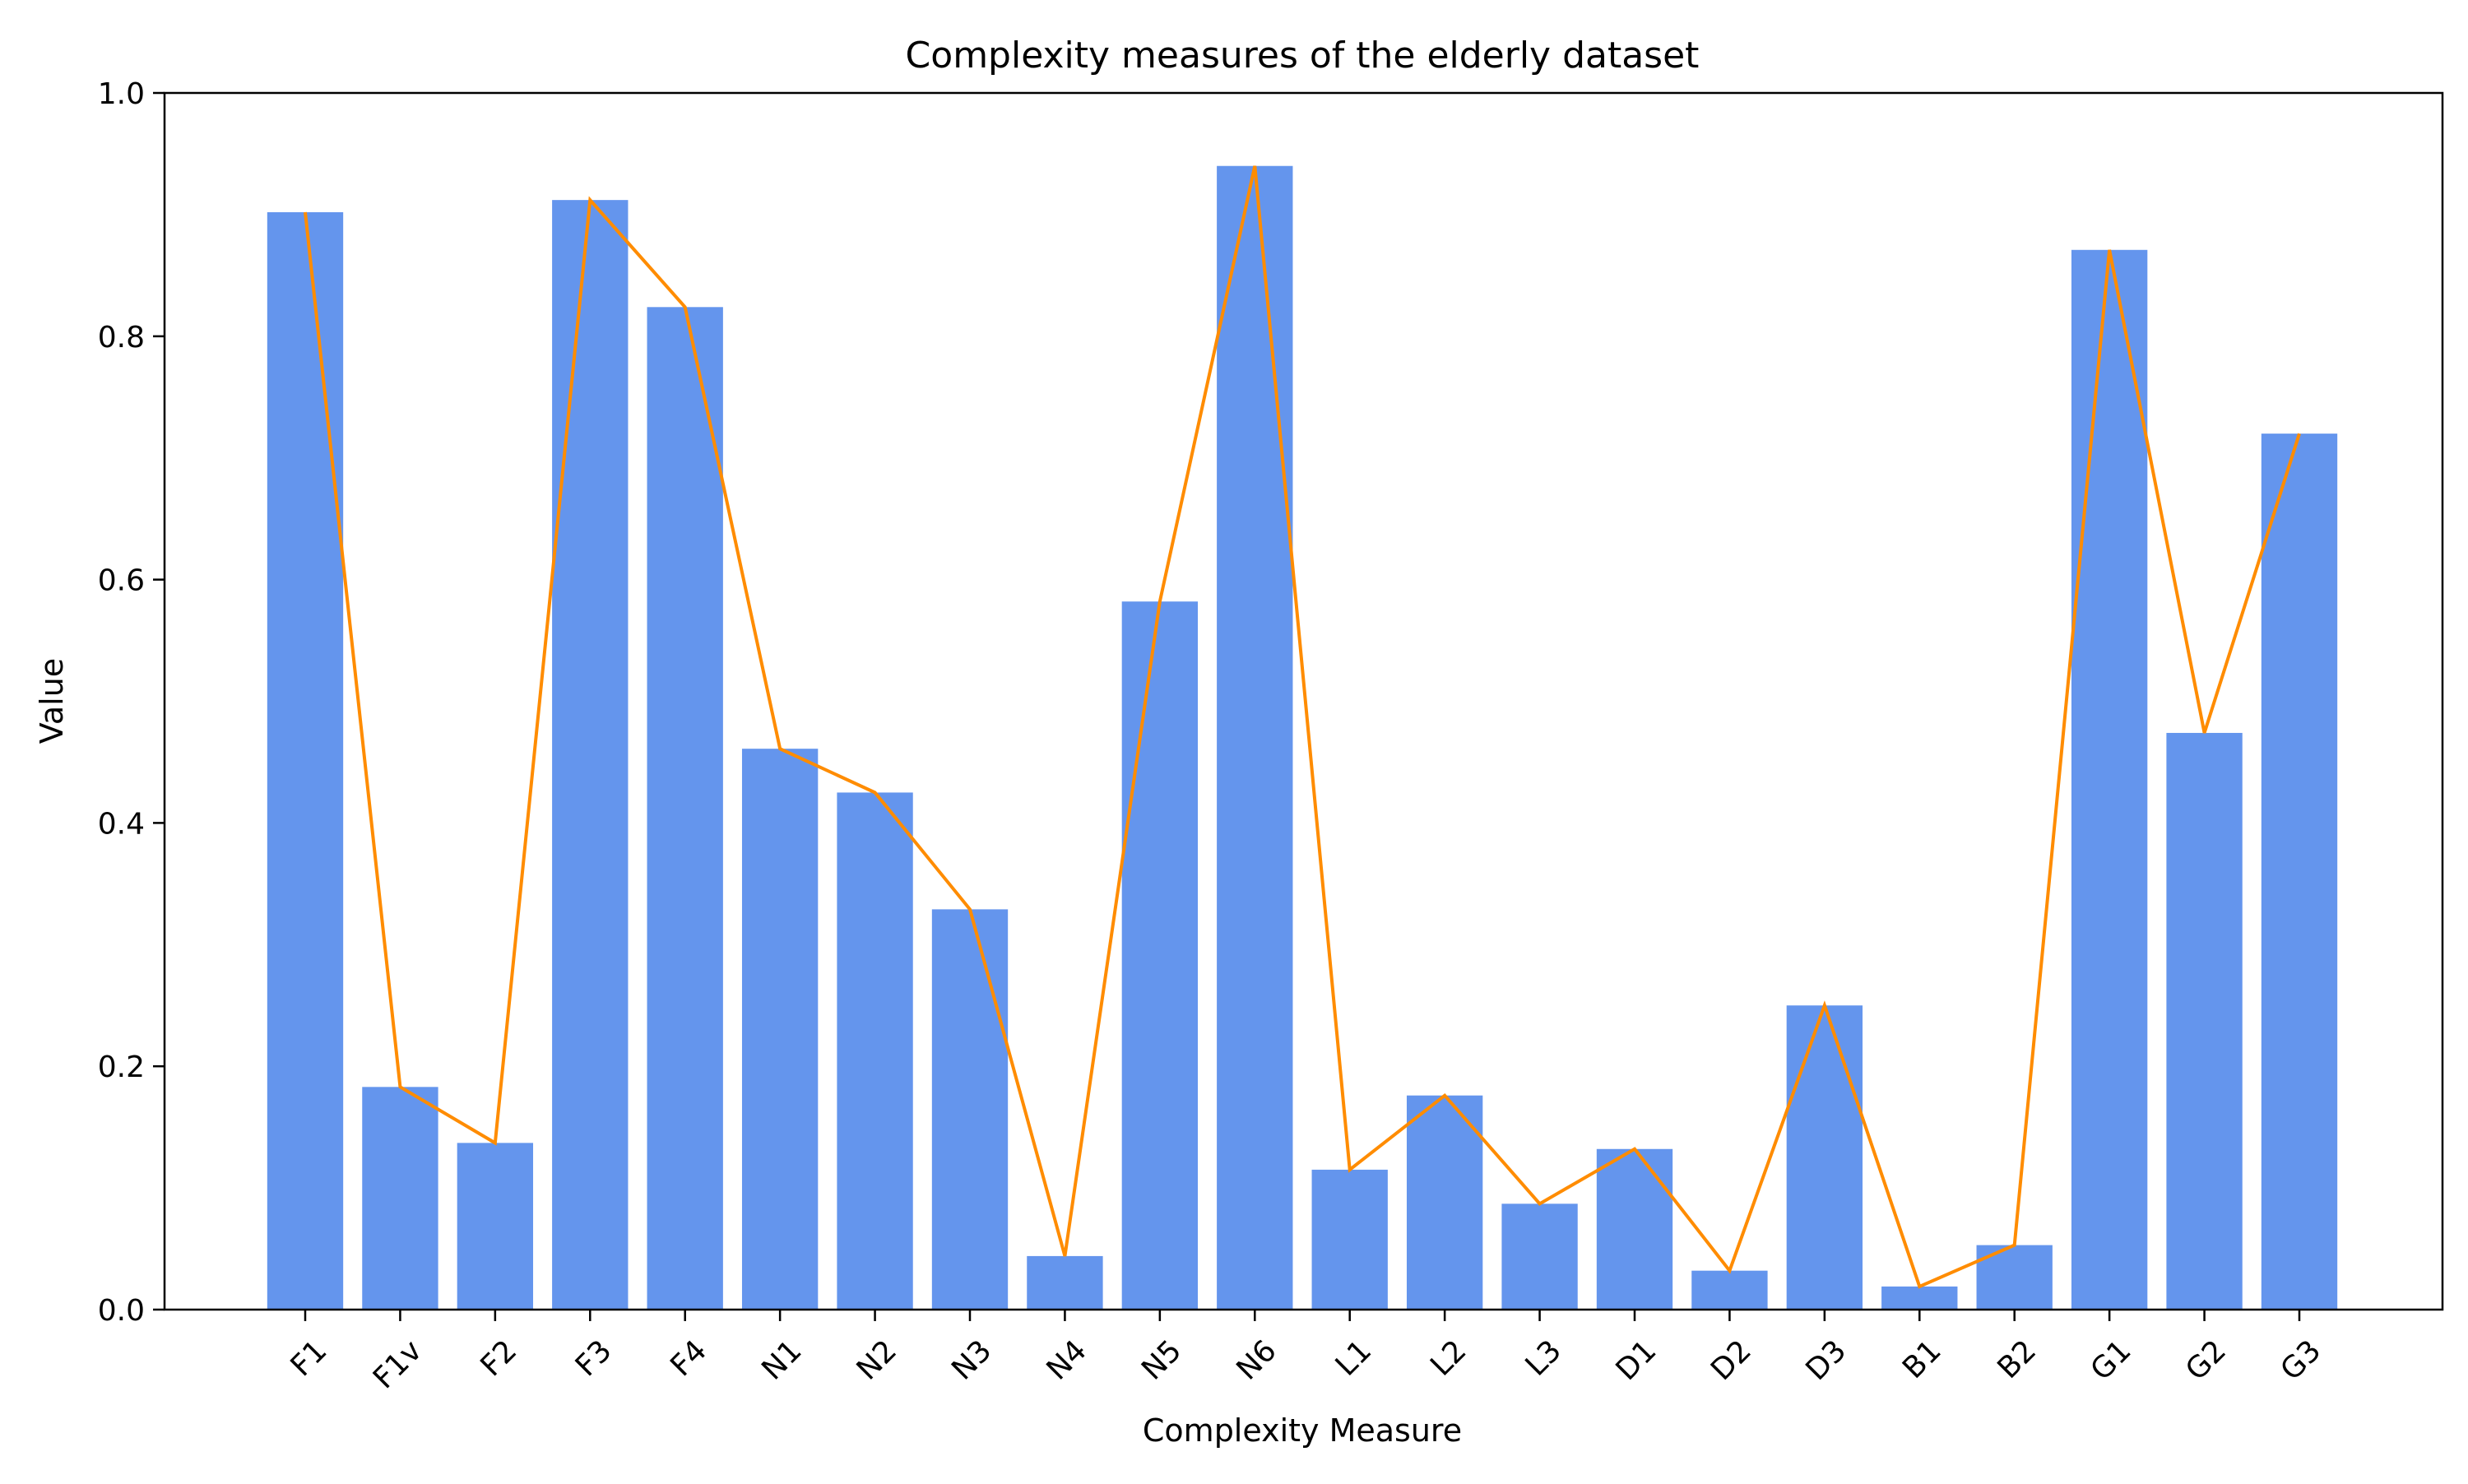 This screenshot has height=1484, width=2468. Describe the element at coordinates (875, 1051) in the screenshot. I see `bar-n2` at that location.